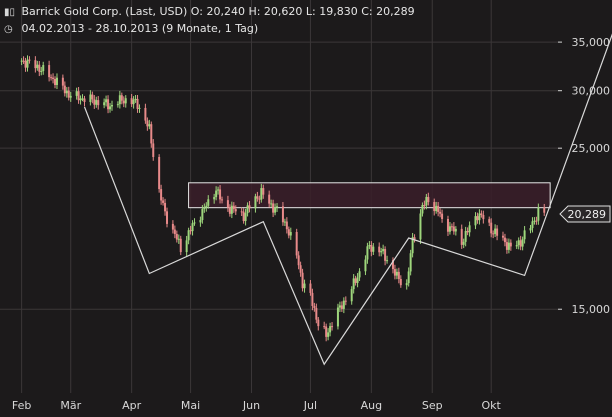  What do you see at coordinates (587, 214) in the screenshot?
I see `last-price-value: 20,289` at bounding box center [587, 214].